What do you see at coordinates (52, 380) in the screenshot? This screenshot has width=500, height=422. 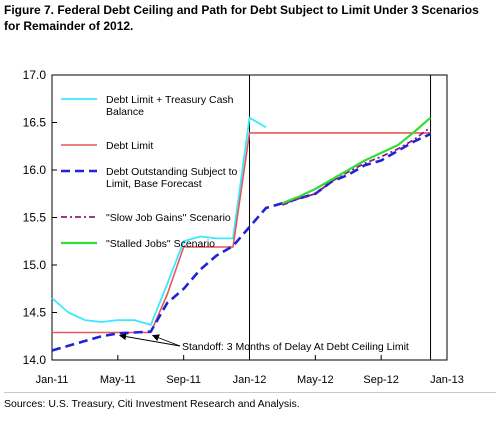 I see `x-tick-label: Jan-11` at bounding box center [52, 380].